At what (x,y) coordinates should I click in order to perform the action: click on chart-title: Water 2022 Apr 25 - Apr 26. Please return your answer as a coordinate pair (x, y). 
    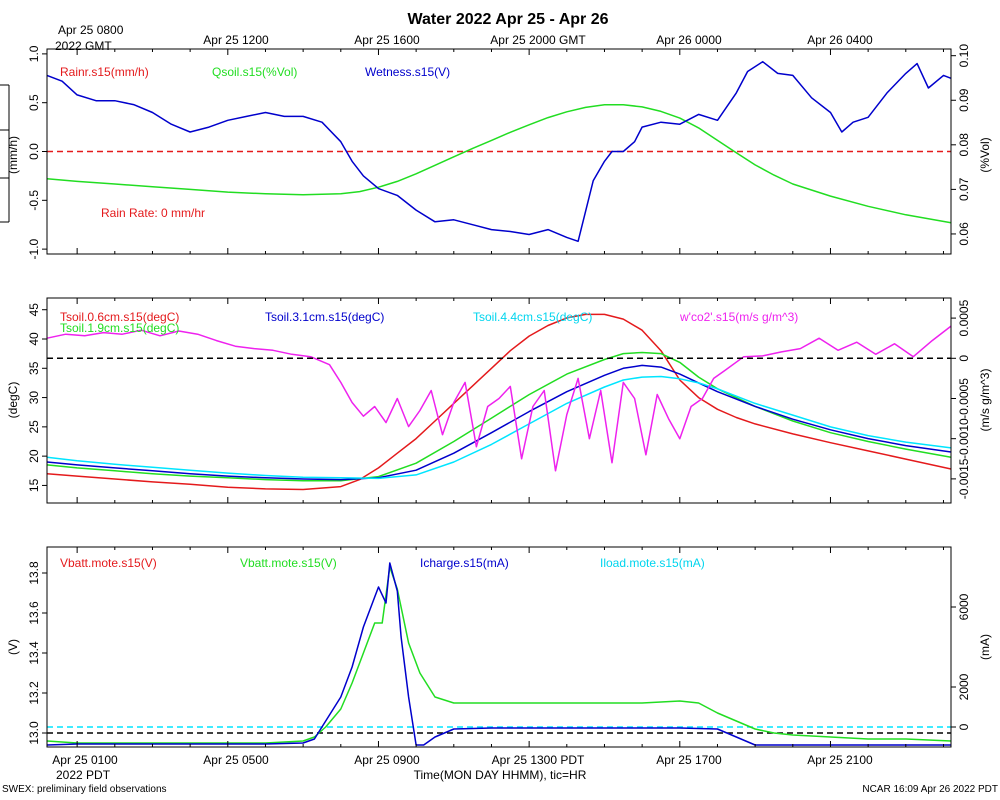
    Looking at the image, I should click on (508, 19).